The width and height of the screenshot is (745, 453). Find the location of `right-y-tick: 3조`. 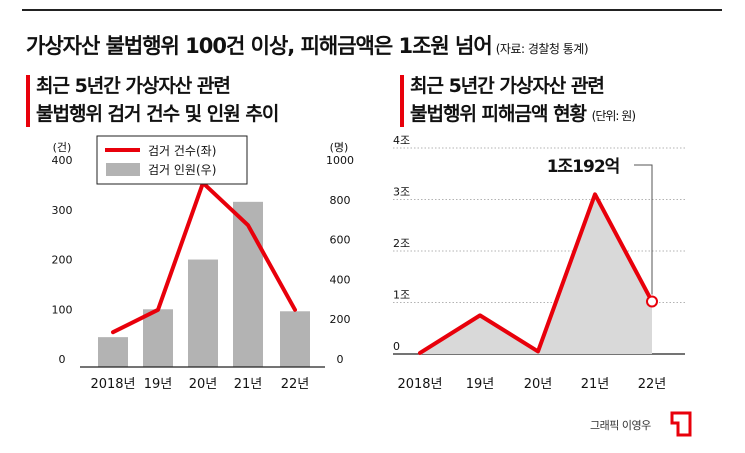

right-y-tick: 3조 is located at coordinates (401, 192).